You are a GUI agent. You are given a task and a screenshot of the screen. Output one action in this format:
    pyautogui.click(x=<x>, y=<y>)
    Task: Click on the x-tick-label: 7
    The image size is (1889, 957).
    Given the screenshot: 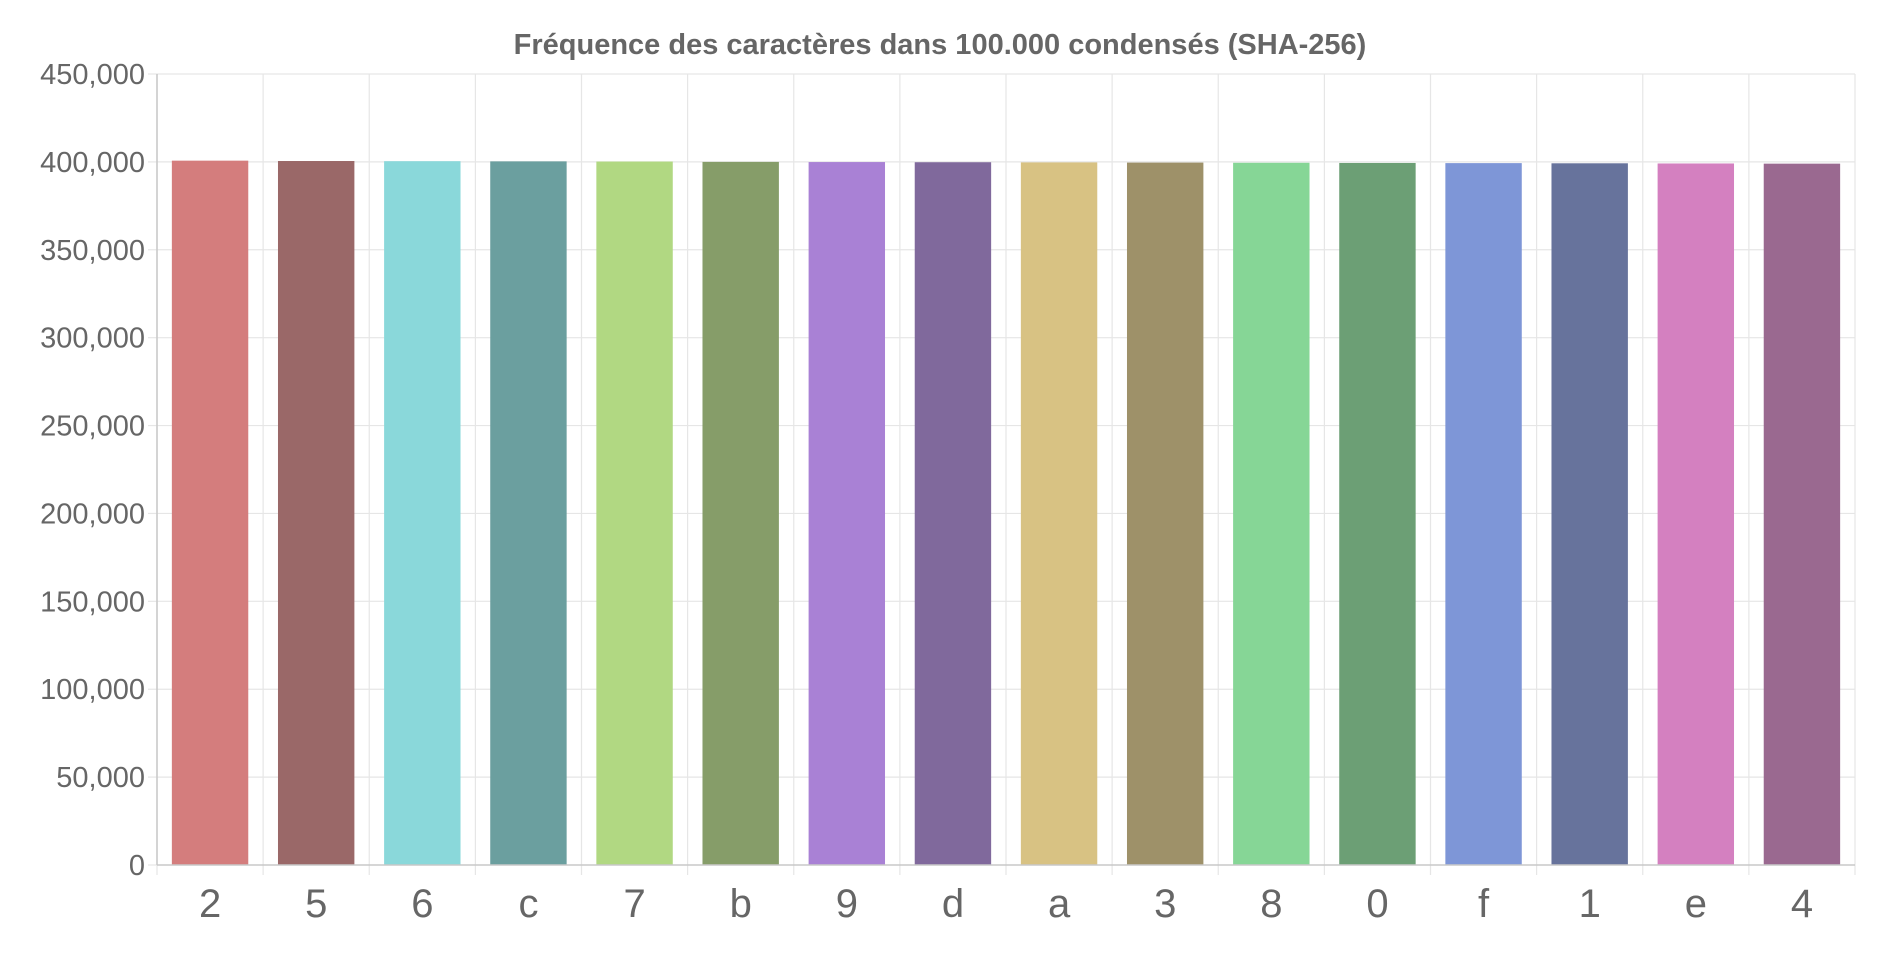 What is the action you would take?
    pyautogui.click(x=634, y=904)
    